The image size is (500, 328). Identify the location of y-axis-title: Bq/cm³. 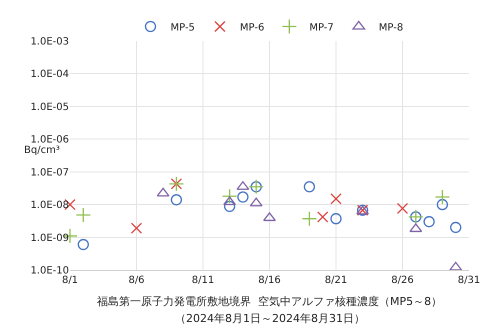
(42, 150).